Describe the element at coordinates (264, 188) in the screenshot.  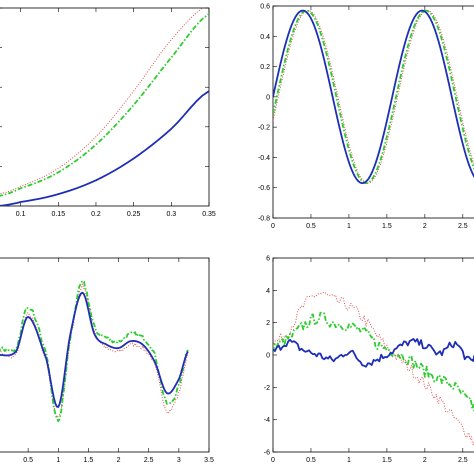
I see `y-tick-label: -0.6` at that location.